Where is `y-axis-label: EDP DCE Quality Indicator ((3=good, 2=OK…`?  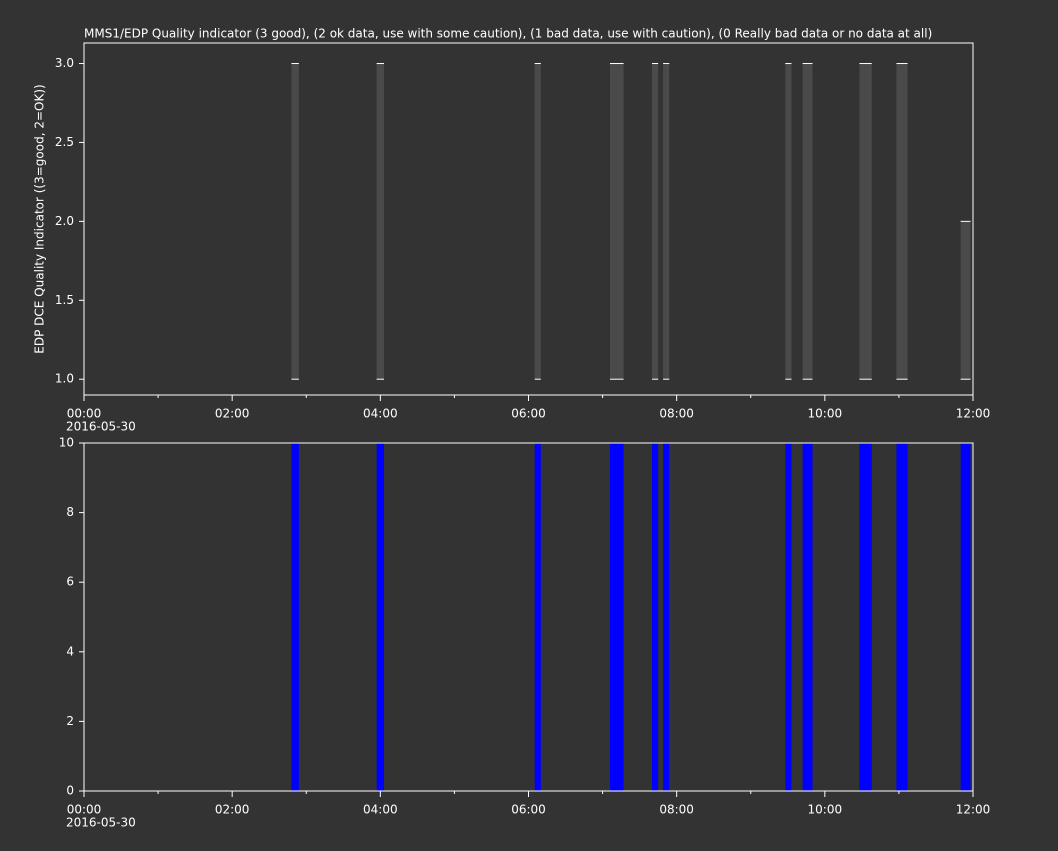
y-axis-label: EDP DCE Quality Indicator ((3=good, 2=OK… is located at coordinates (40, 218).